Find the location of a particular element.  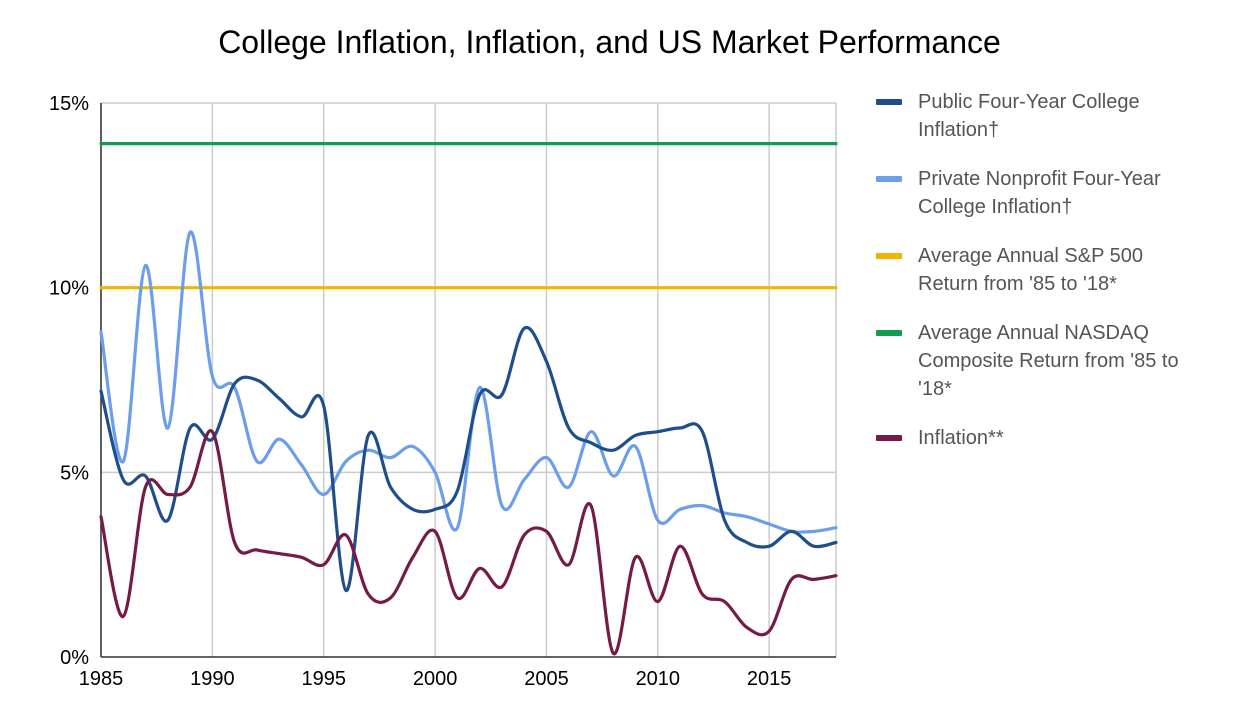

legend-label: Public Four-Year College Inflation† is located at coordinates (1029, 116).